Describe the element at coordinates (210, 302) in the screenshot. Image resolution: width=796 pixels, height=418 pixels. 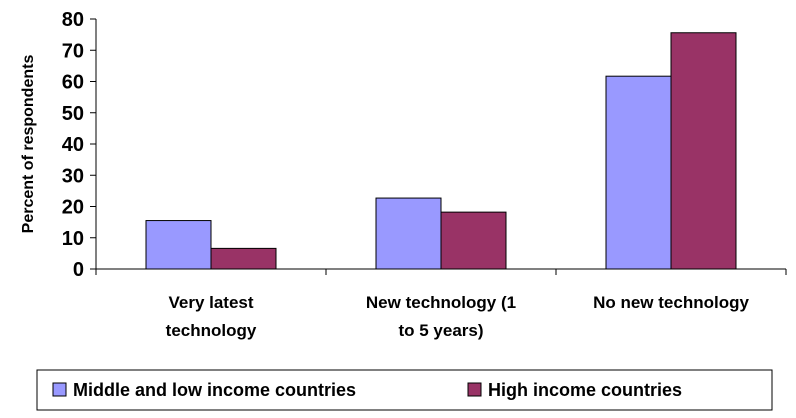
I see `x-category-label: Very latest` at that location.